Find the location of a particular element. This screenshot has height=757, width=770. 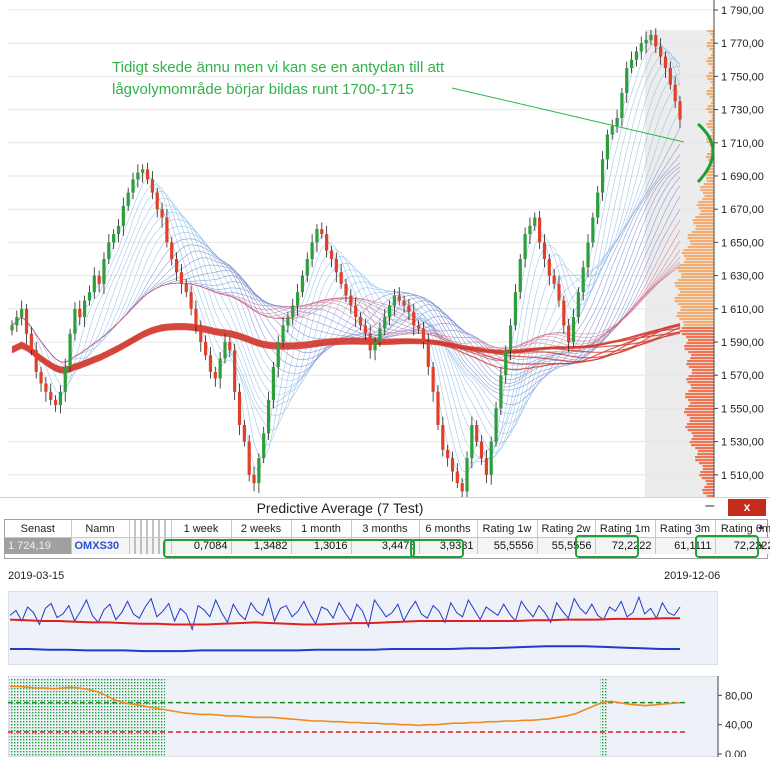

cell-6months: 3,9381 is located at coordinates (448, 545).